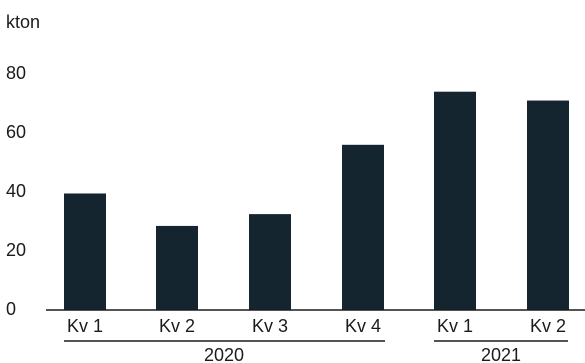 The height and width of the screenshot is (363, 585). Describe the element at coordinates (16, 191) in the screenshot. I see `y-tick-label-40: 40` at that location.